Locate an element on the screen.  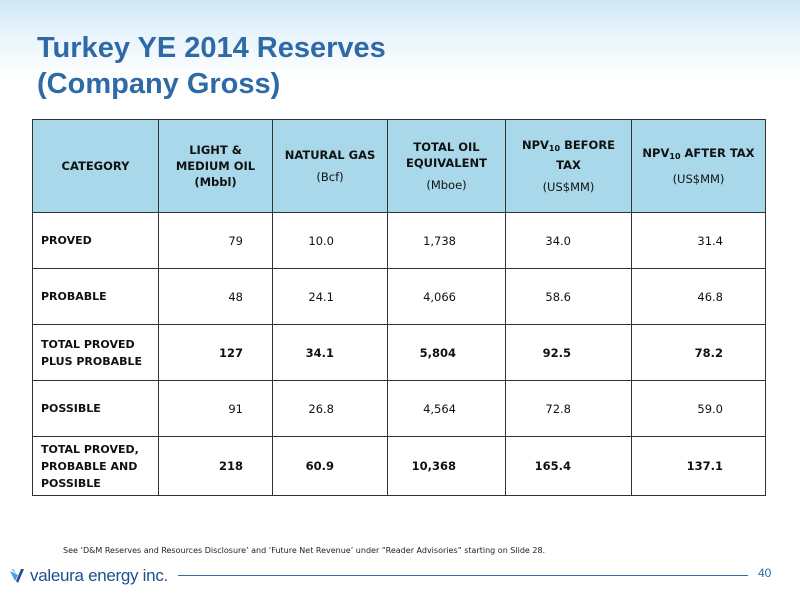
title-line-2: (Company Gross) is located at coordinates (159, 84).